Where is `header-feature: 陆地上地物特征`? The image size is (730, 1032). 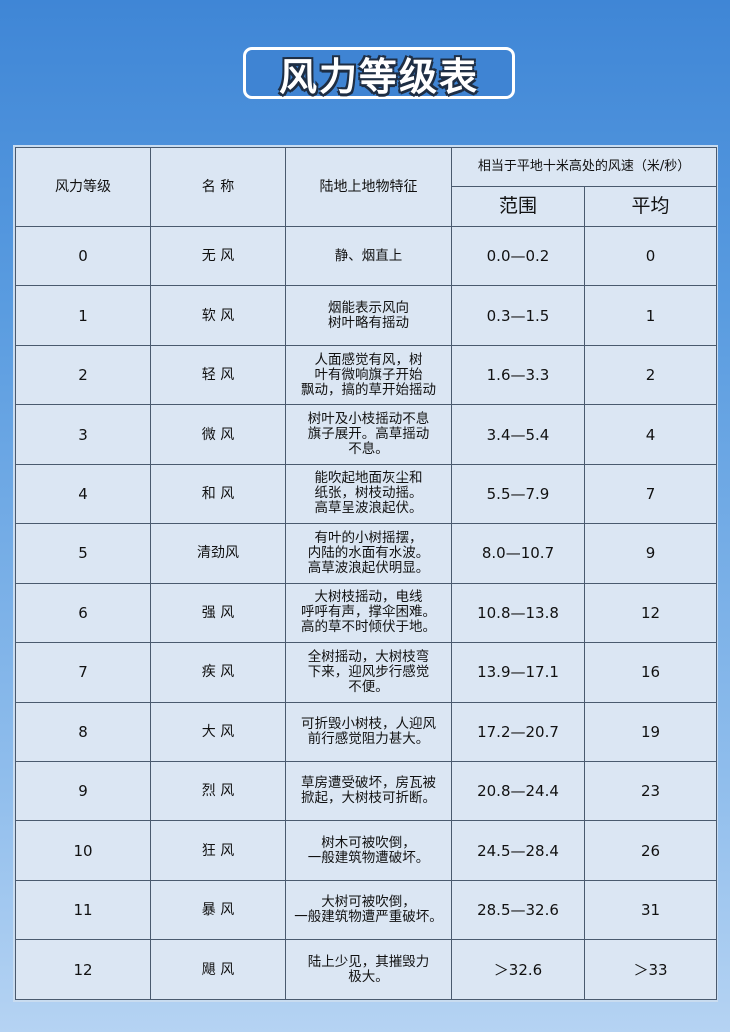 header-feature: 陆地上地物特征 is located at coordinates (368, 187).